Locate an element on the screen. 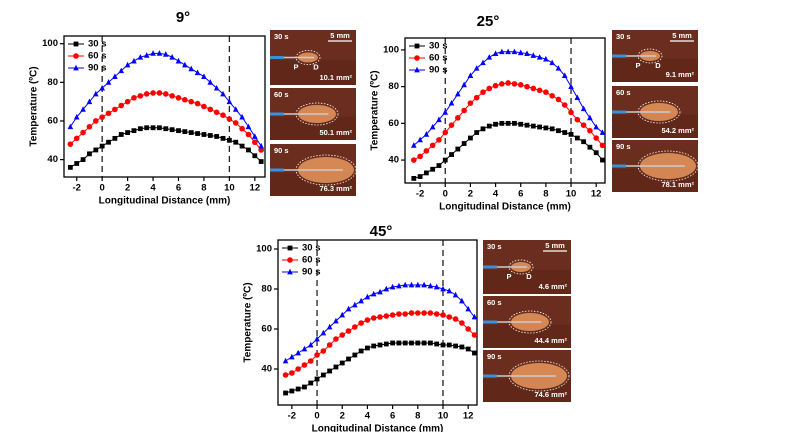 The width and height of the screenshot is (792, 432). y-tick-label: 40 is located at coordinates (393, 160).